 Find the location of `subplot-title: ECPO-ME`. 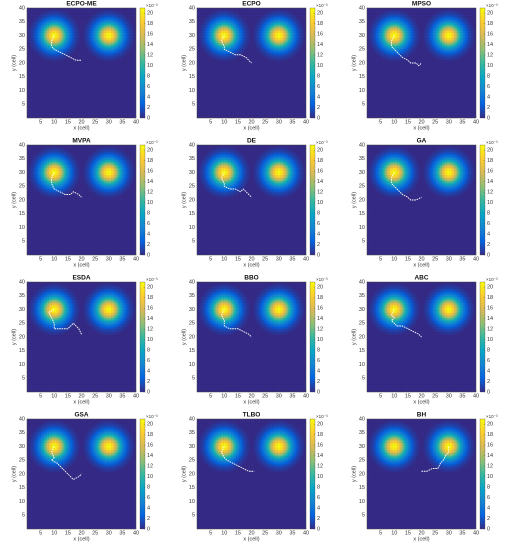

subplot-title: ECPO-ME is located at coordinates (81, 4).